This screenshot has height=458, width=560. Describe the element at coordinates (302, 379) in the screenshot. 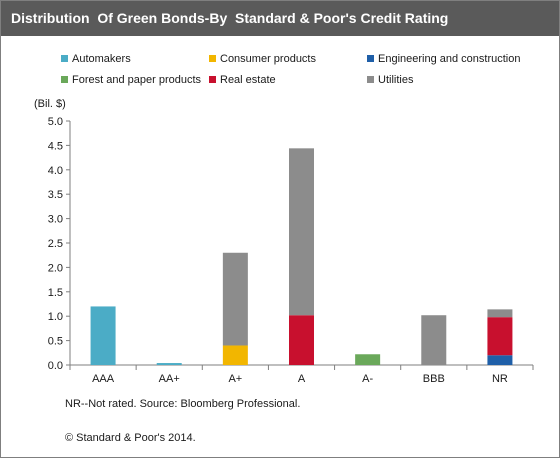

I see `x-tick-label: A` at that location.